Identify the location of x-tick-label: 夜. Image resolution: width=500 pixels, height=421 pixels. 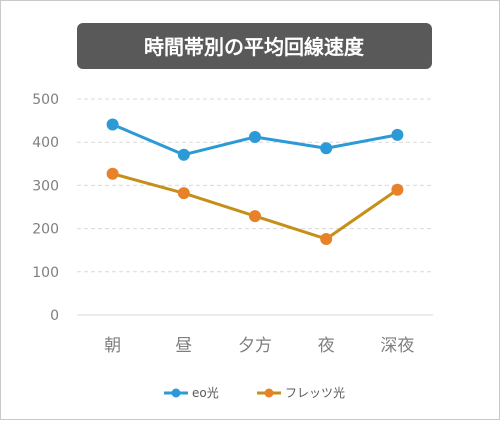
(326, 346).